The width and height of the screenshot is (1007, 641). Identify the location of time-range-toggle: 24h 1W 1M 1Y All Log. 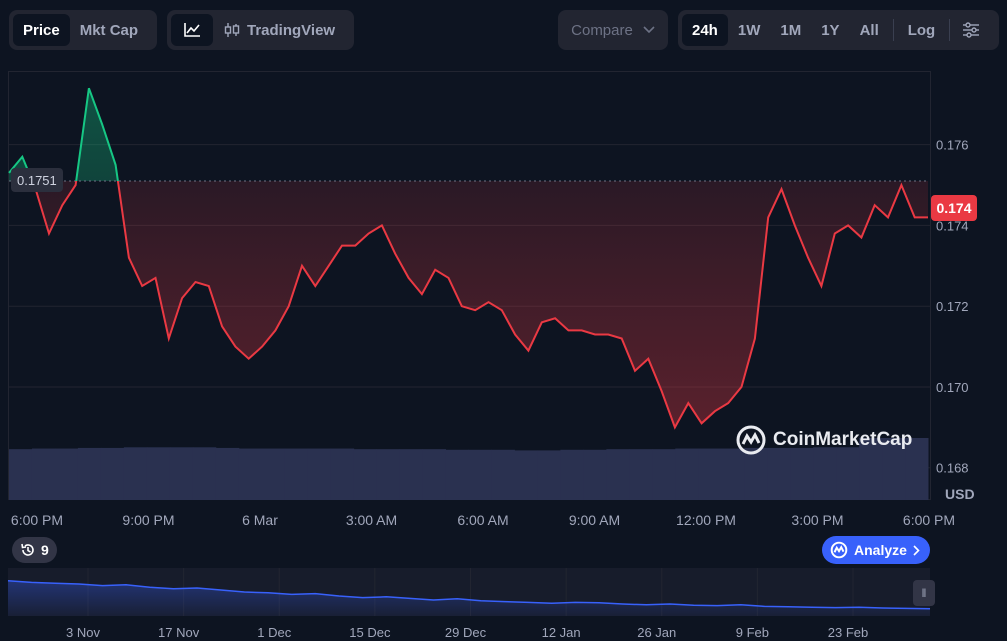
(838, 30).